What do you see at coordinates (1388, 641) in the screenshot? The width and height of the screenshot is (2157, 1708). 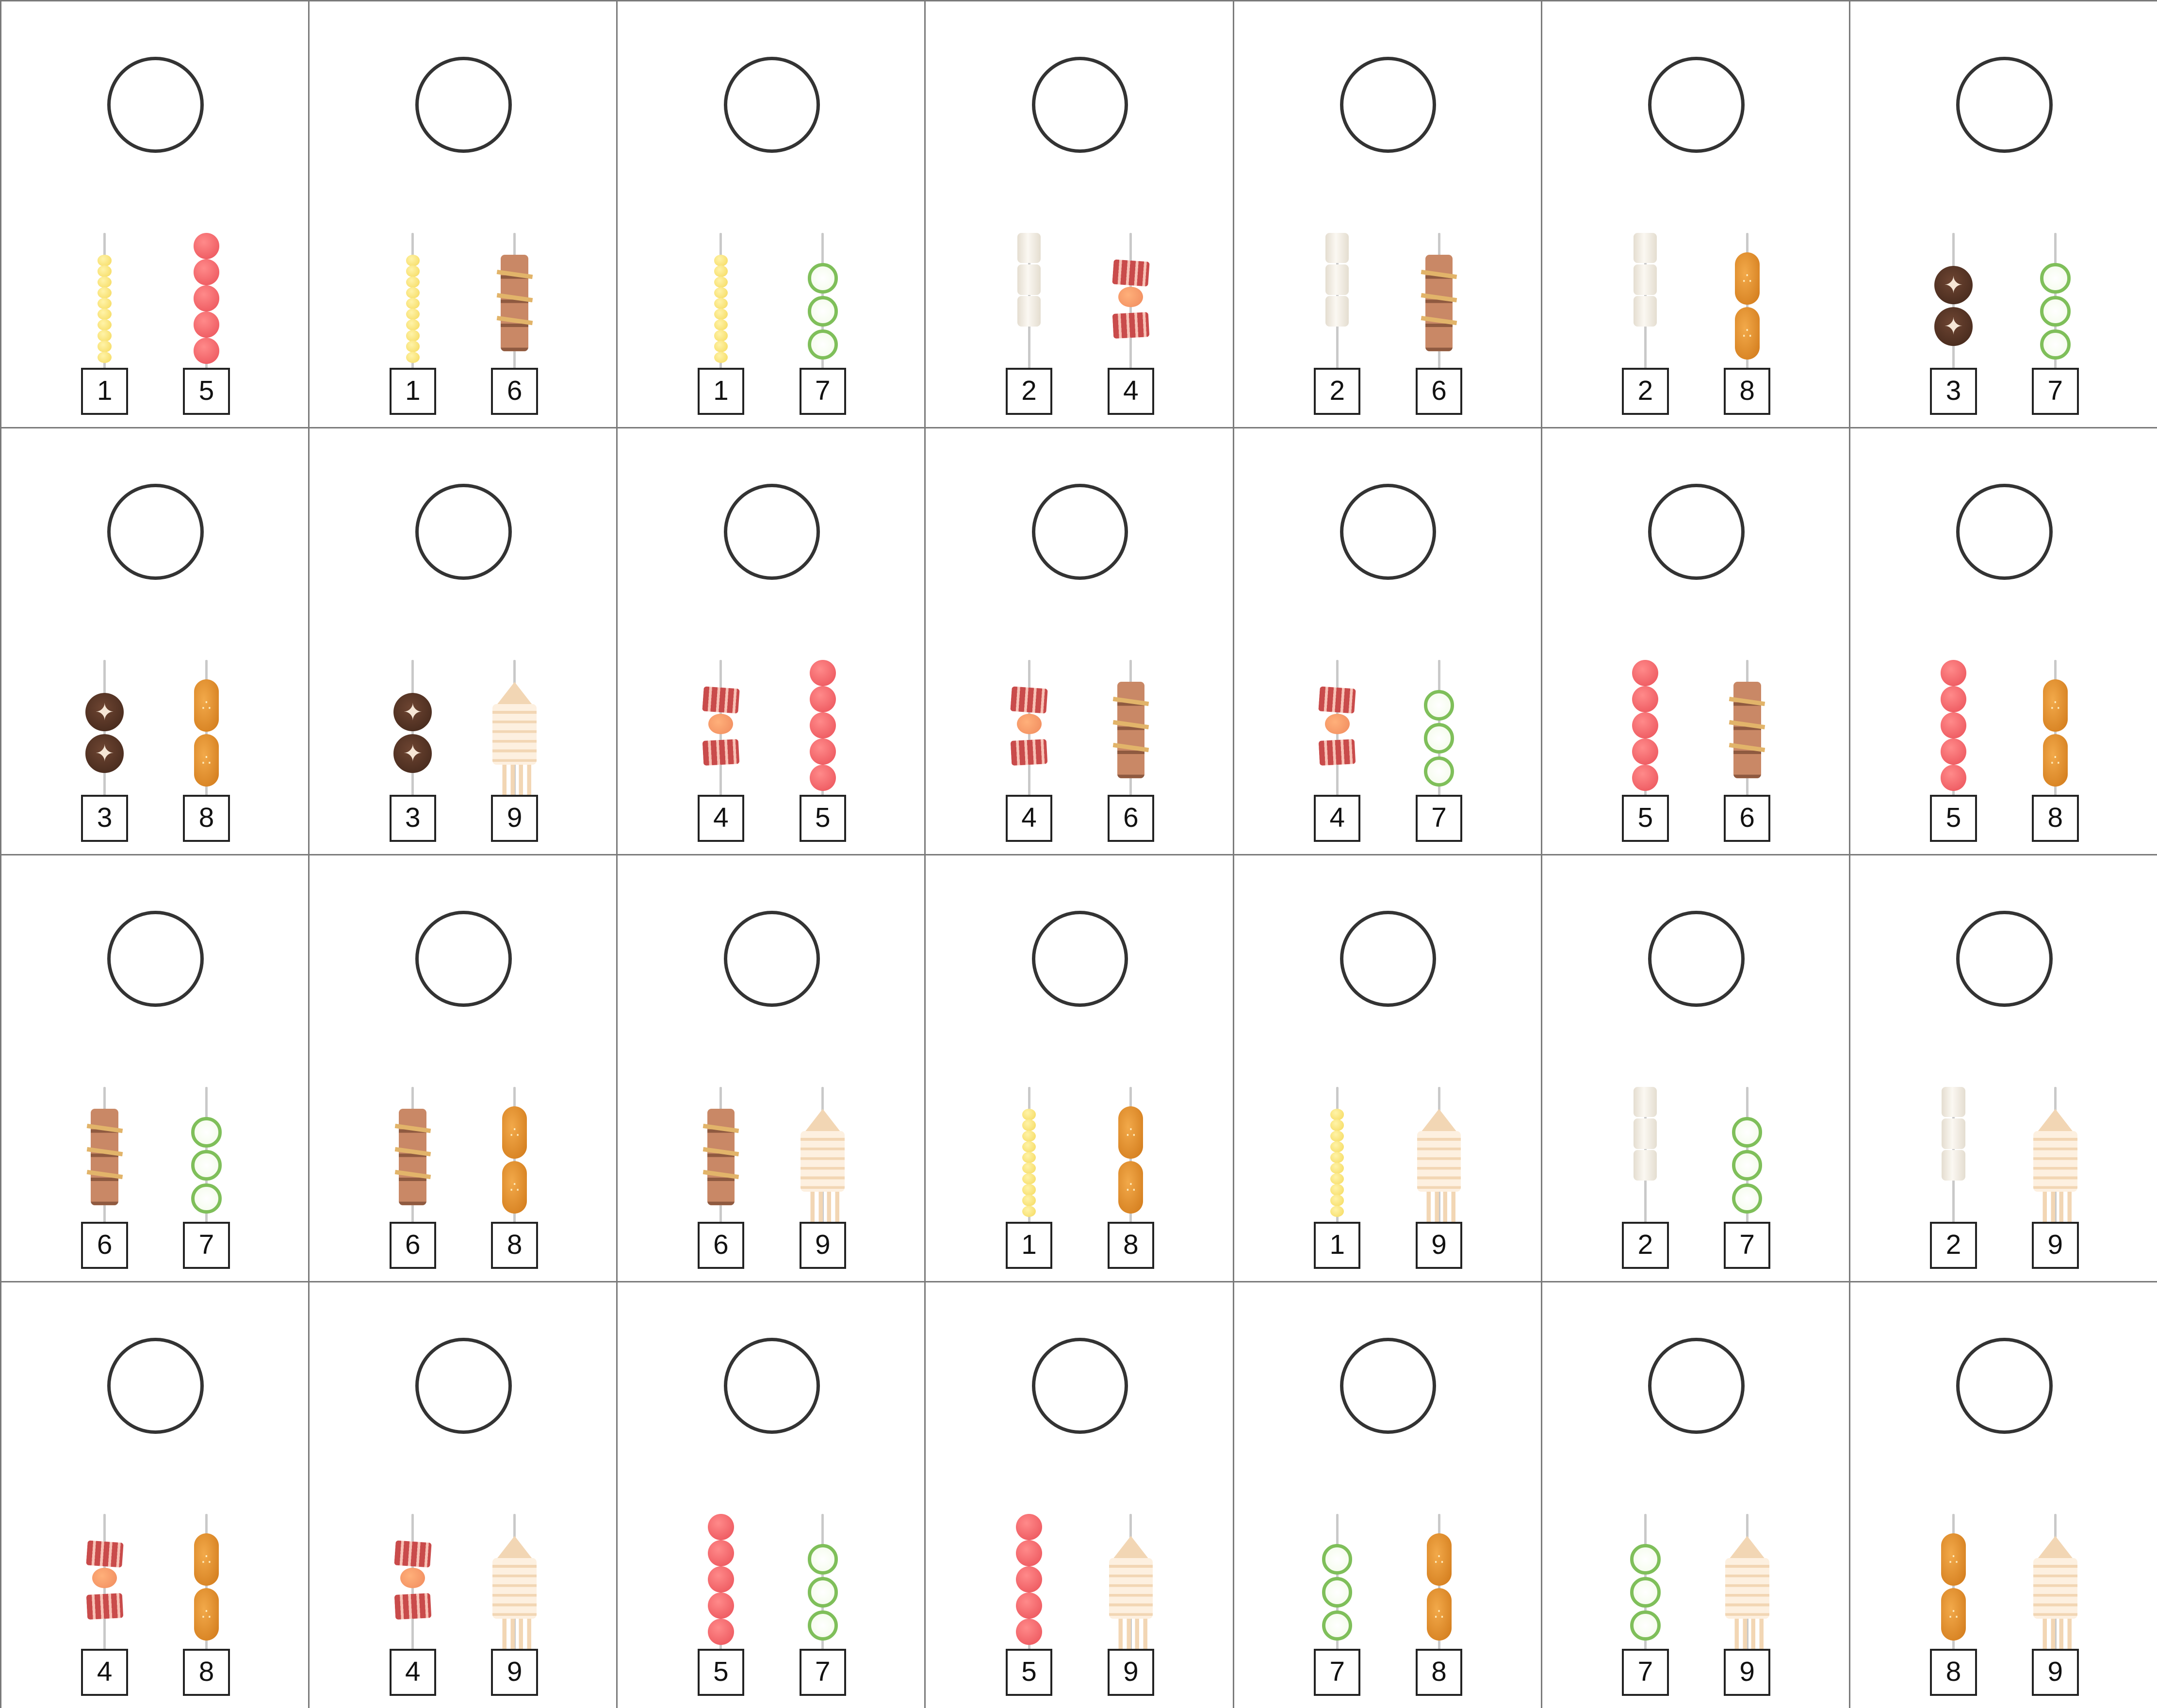 I see `bacon-wrap-skewer` at bounding box center [1388, 641].